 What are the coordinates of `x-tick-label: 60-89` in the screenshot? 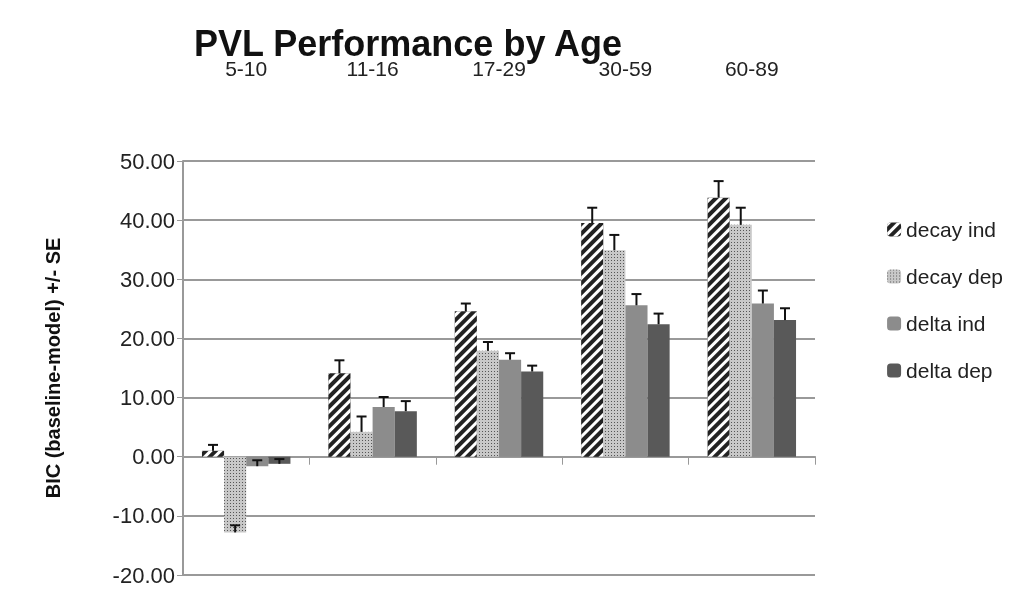 It's located at (751, 68).